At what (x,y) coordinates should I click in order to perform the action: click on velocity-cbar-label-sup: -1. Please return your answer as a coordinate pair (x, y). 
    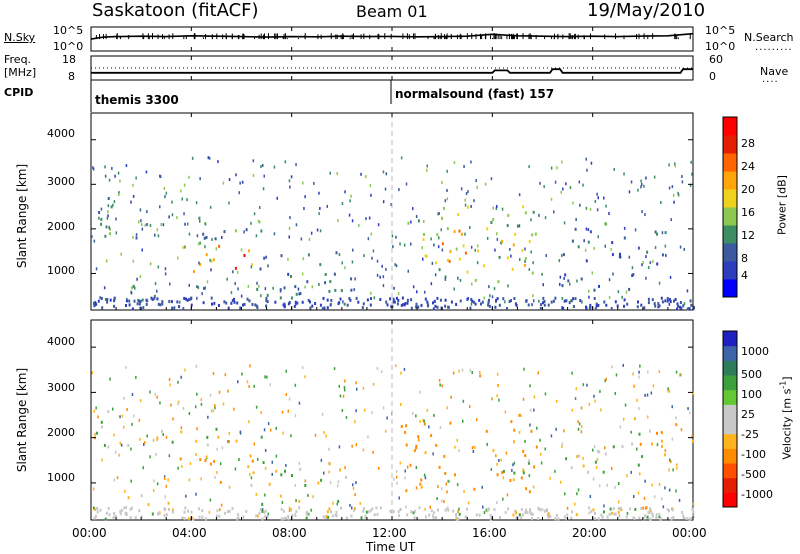
    Looking at the image, I should click on (783, 384).